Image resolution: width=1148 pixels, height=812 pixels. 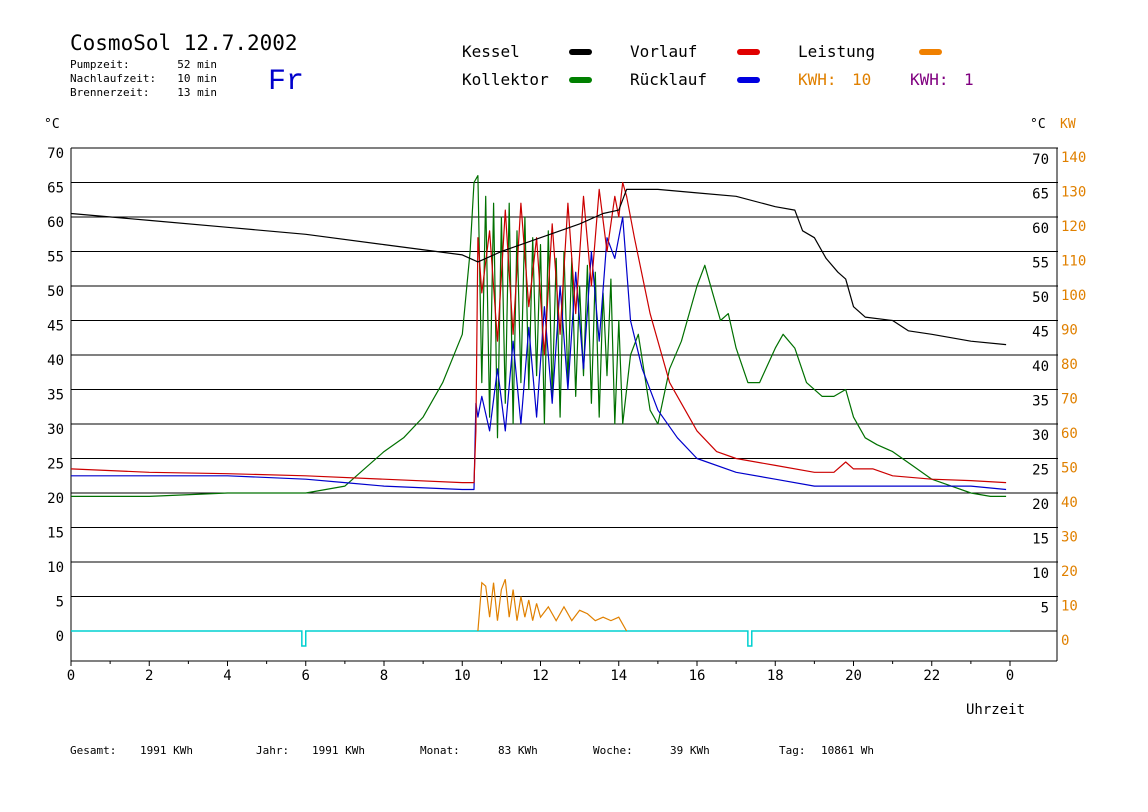 What do you see at coordinates (52, 124) in the screenshot?
I see `y-left-unit: °C` at bounding box center [52, 124].